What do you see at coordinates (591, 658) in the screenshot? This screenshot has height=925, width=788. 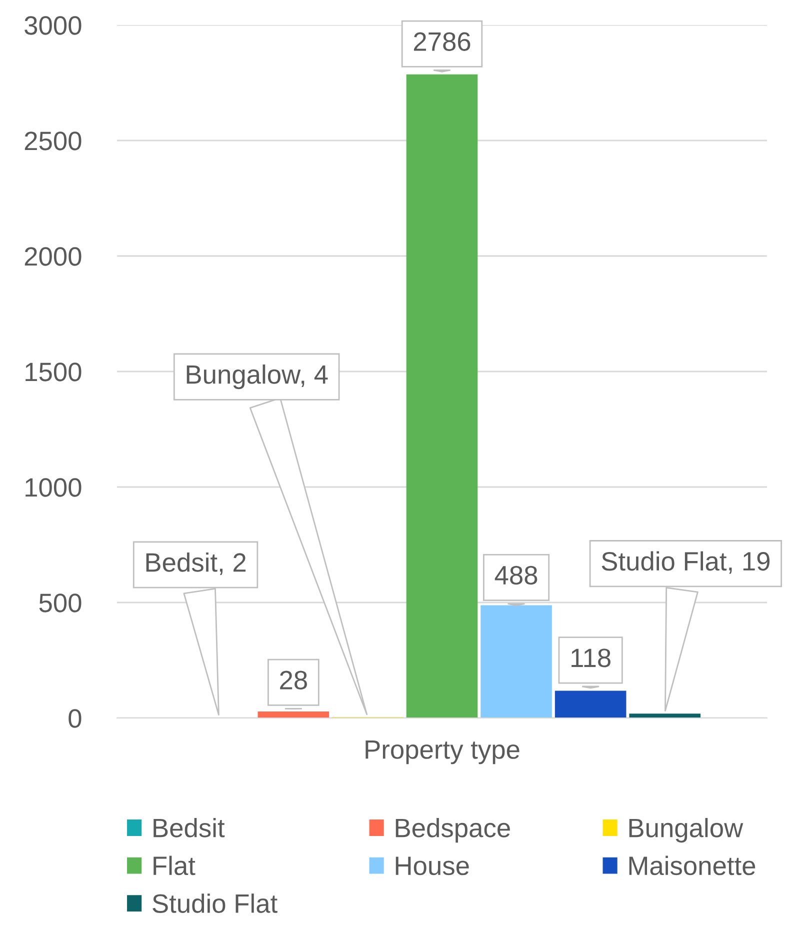 I see `data-label: 118` at bounding box center [591, 658].